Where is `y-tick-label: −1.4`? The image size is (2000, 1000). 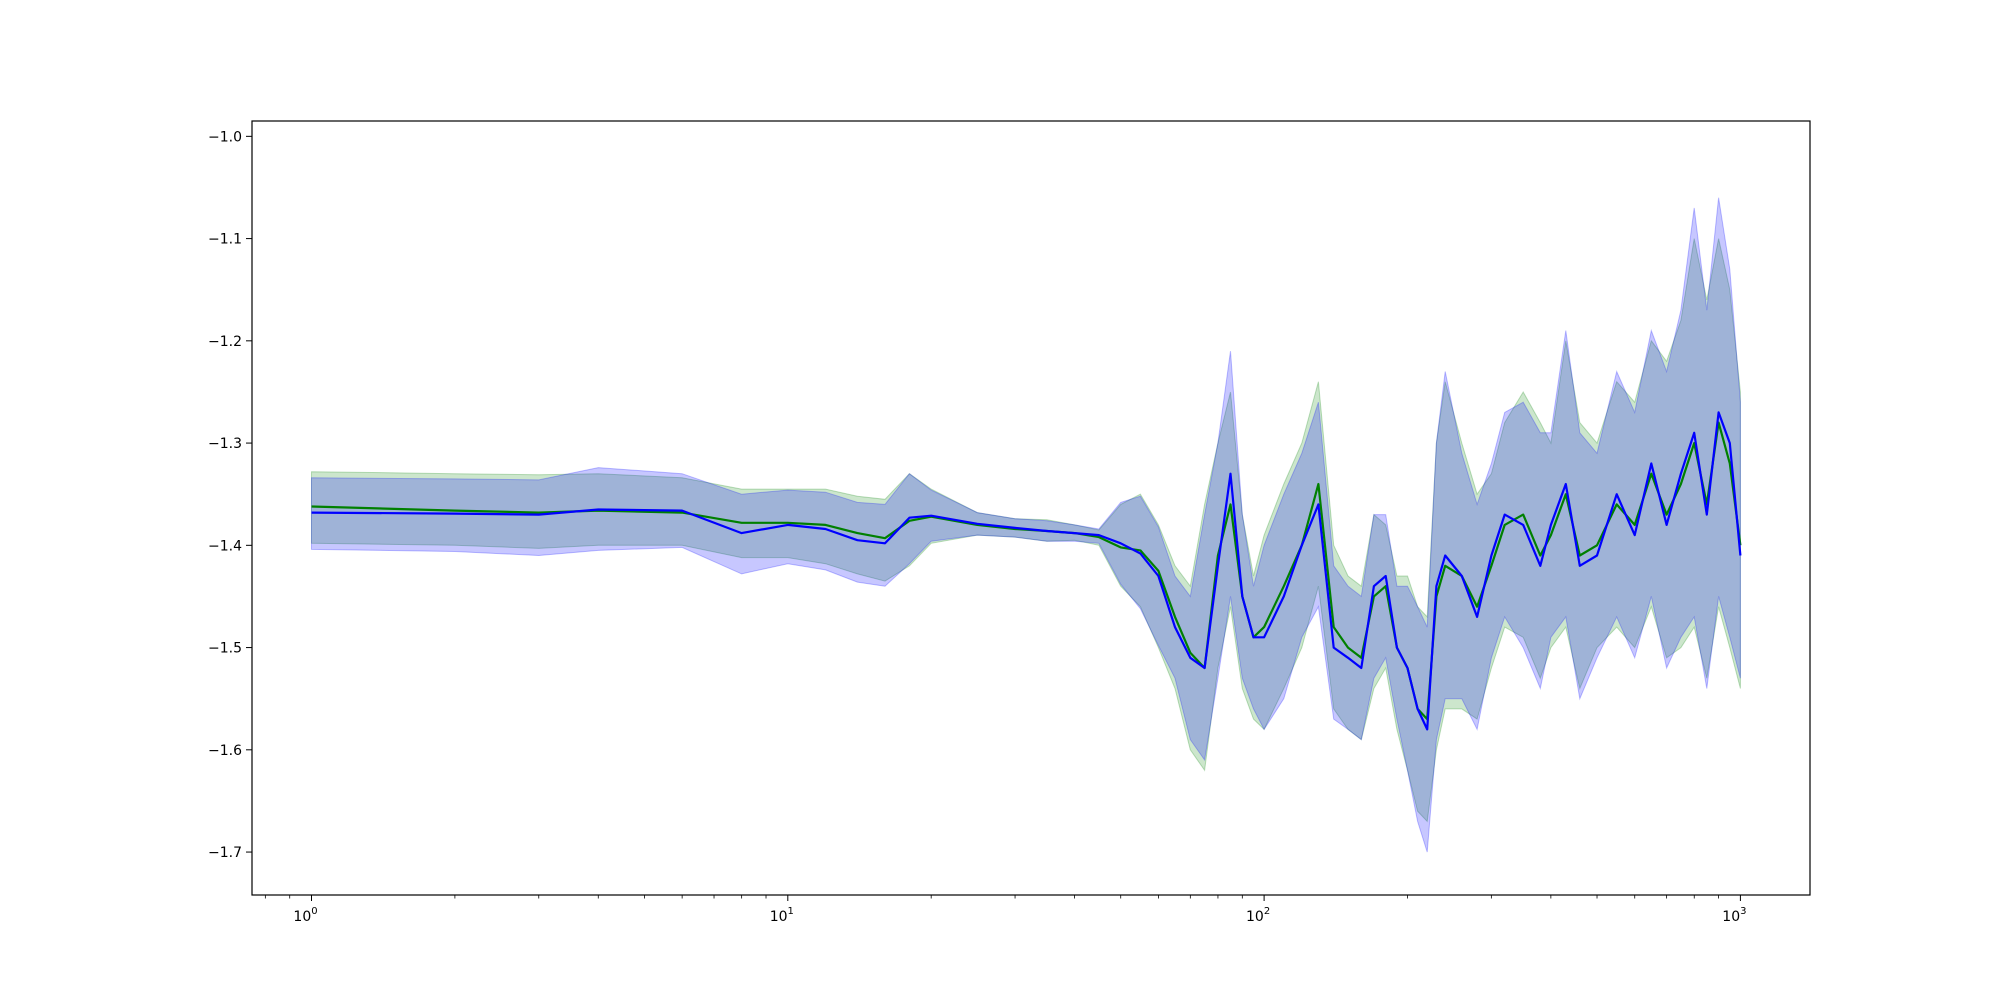
y-tick-label: −1.4 is located at coordinates (225, 546).